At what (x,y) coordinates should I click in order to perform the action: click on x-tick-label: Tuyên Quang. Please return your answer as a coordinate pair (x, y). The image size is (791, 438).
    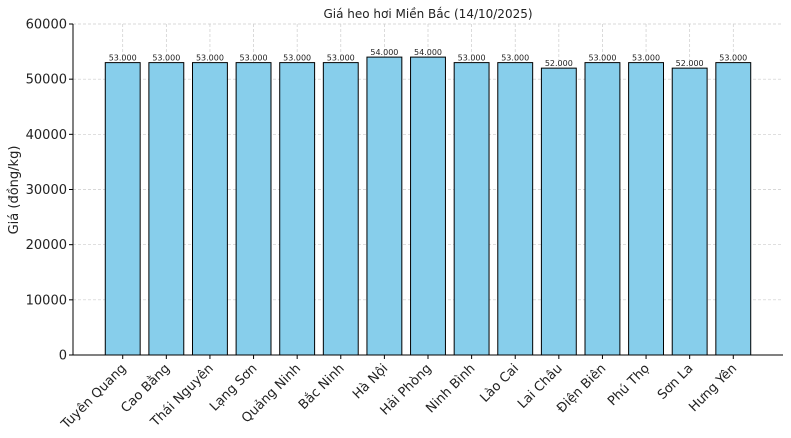
    Looking at the image, I should click on (94, 397).